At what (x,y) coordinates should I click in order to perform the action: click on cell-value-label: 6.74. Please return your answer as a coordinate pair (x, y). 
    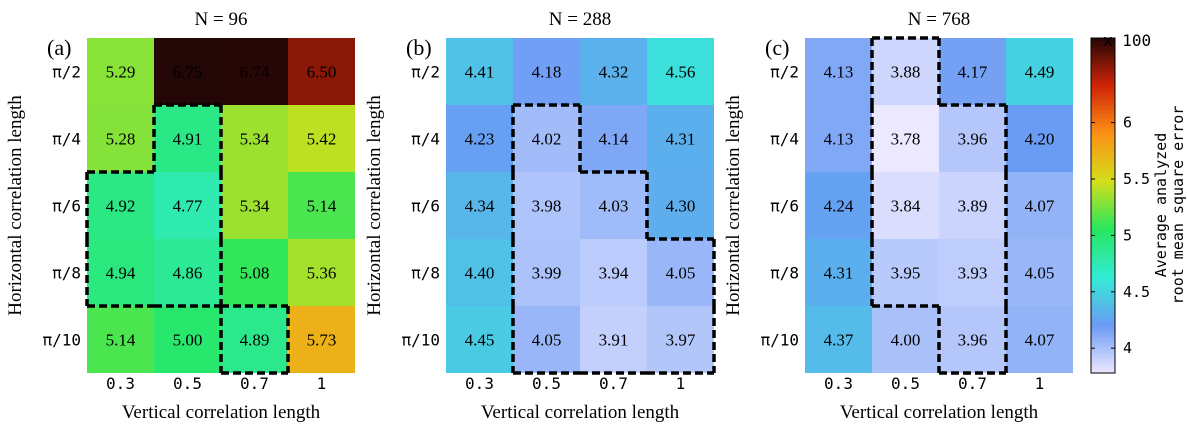
    Looking at the image, I should click on (255, 72).